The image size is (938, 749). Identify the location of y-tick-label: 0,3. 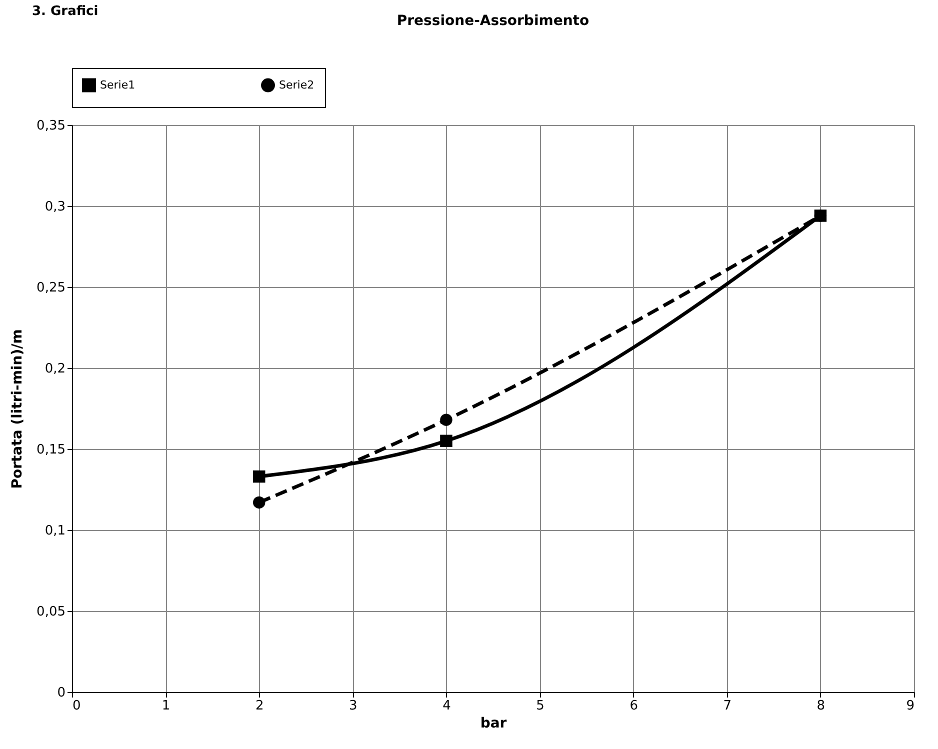
(55, 207).